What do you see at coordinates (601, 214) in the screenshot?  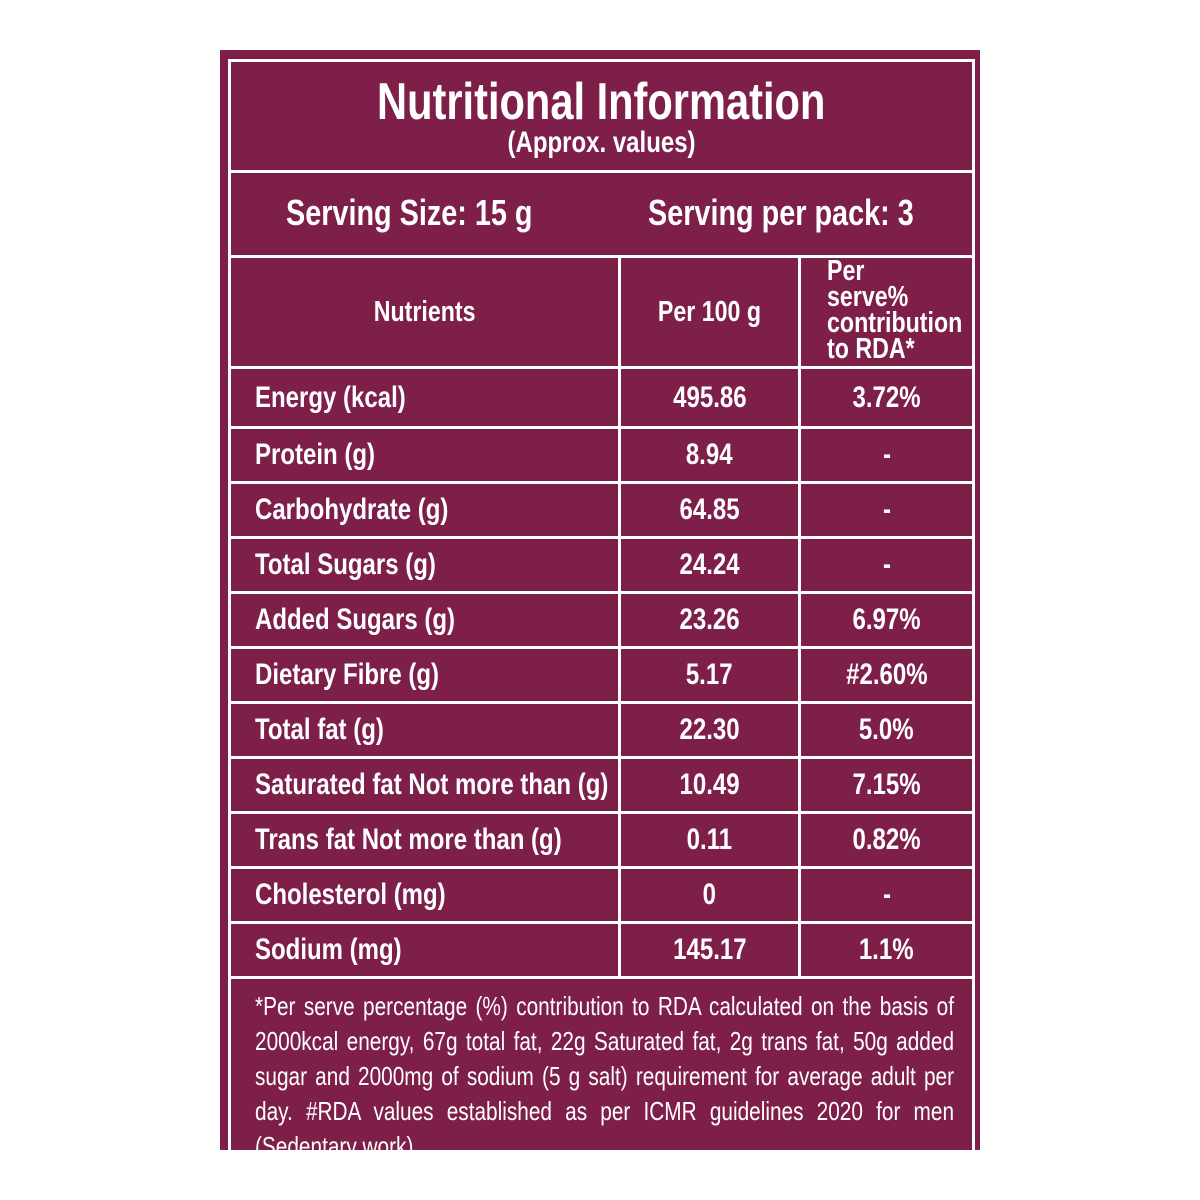 I see `serving-cell: Serving Size: 15 g Serving per pack: 3` at bounding box center [601, 214].